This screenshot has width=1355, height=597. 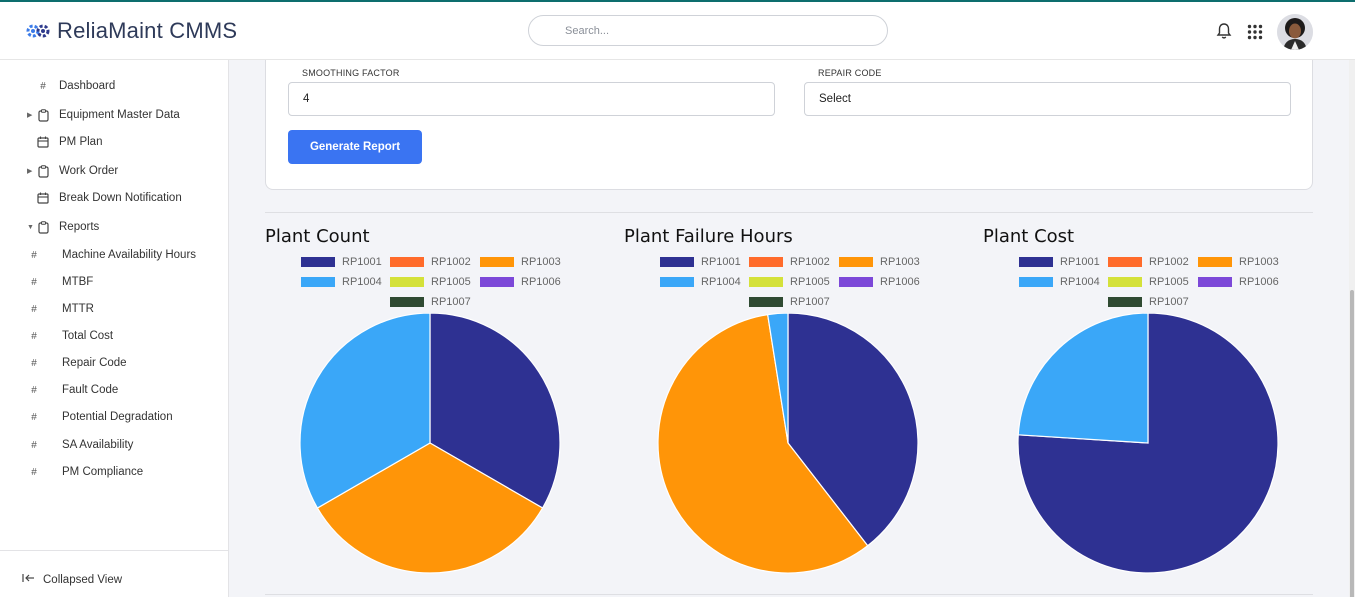 I want to click on app-logo: ReliaMaint CMMS, so click(x=131, y=31).